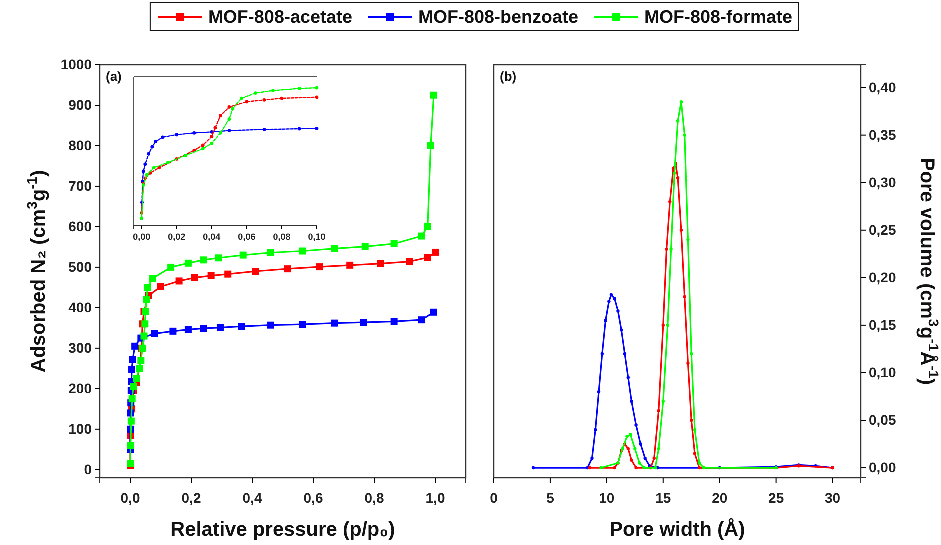  What do you see at coordinates (80, 226) in the screenshot?
I see `y-tick-label: 600` at bounding box center [80, 226].